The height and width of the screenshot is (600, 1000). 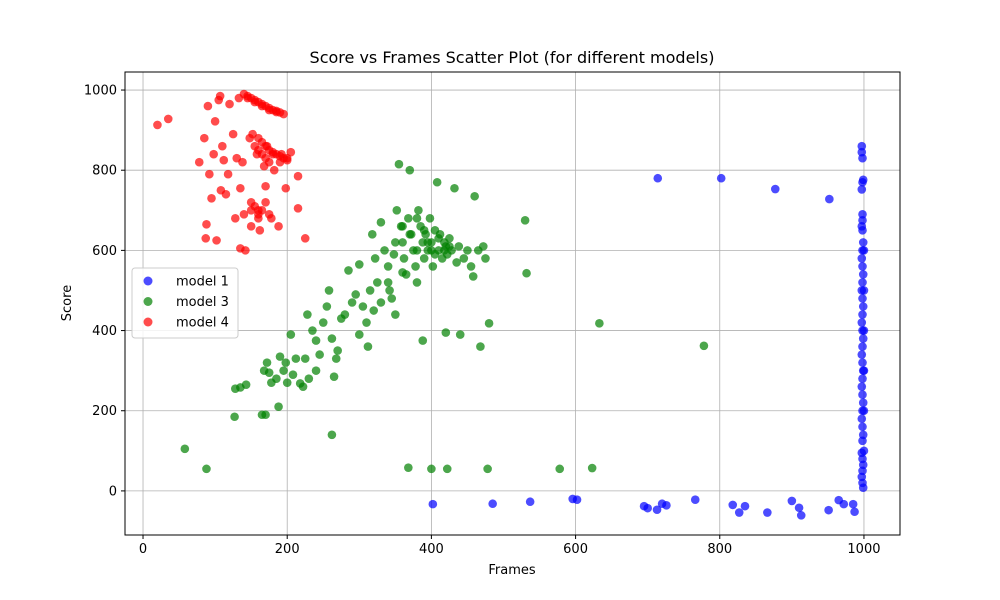 I want to click on y-tick-label: 200, so click(x=104, y=411).